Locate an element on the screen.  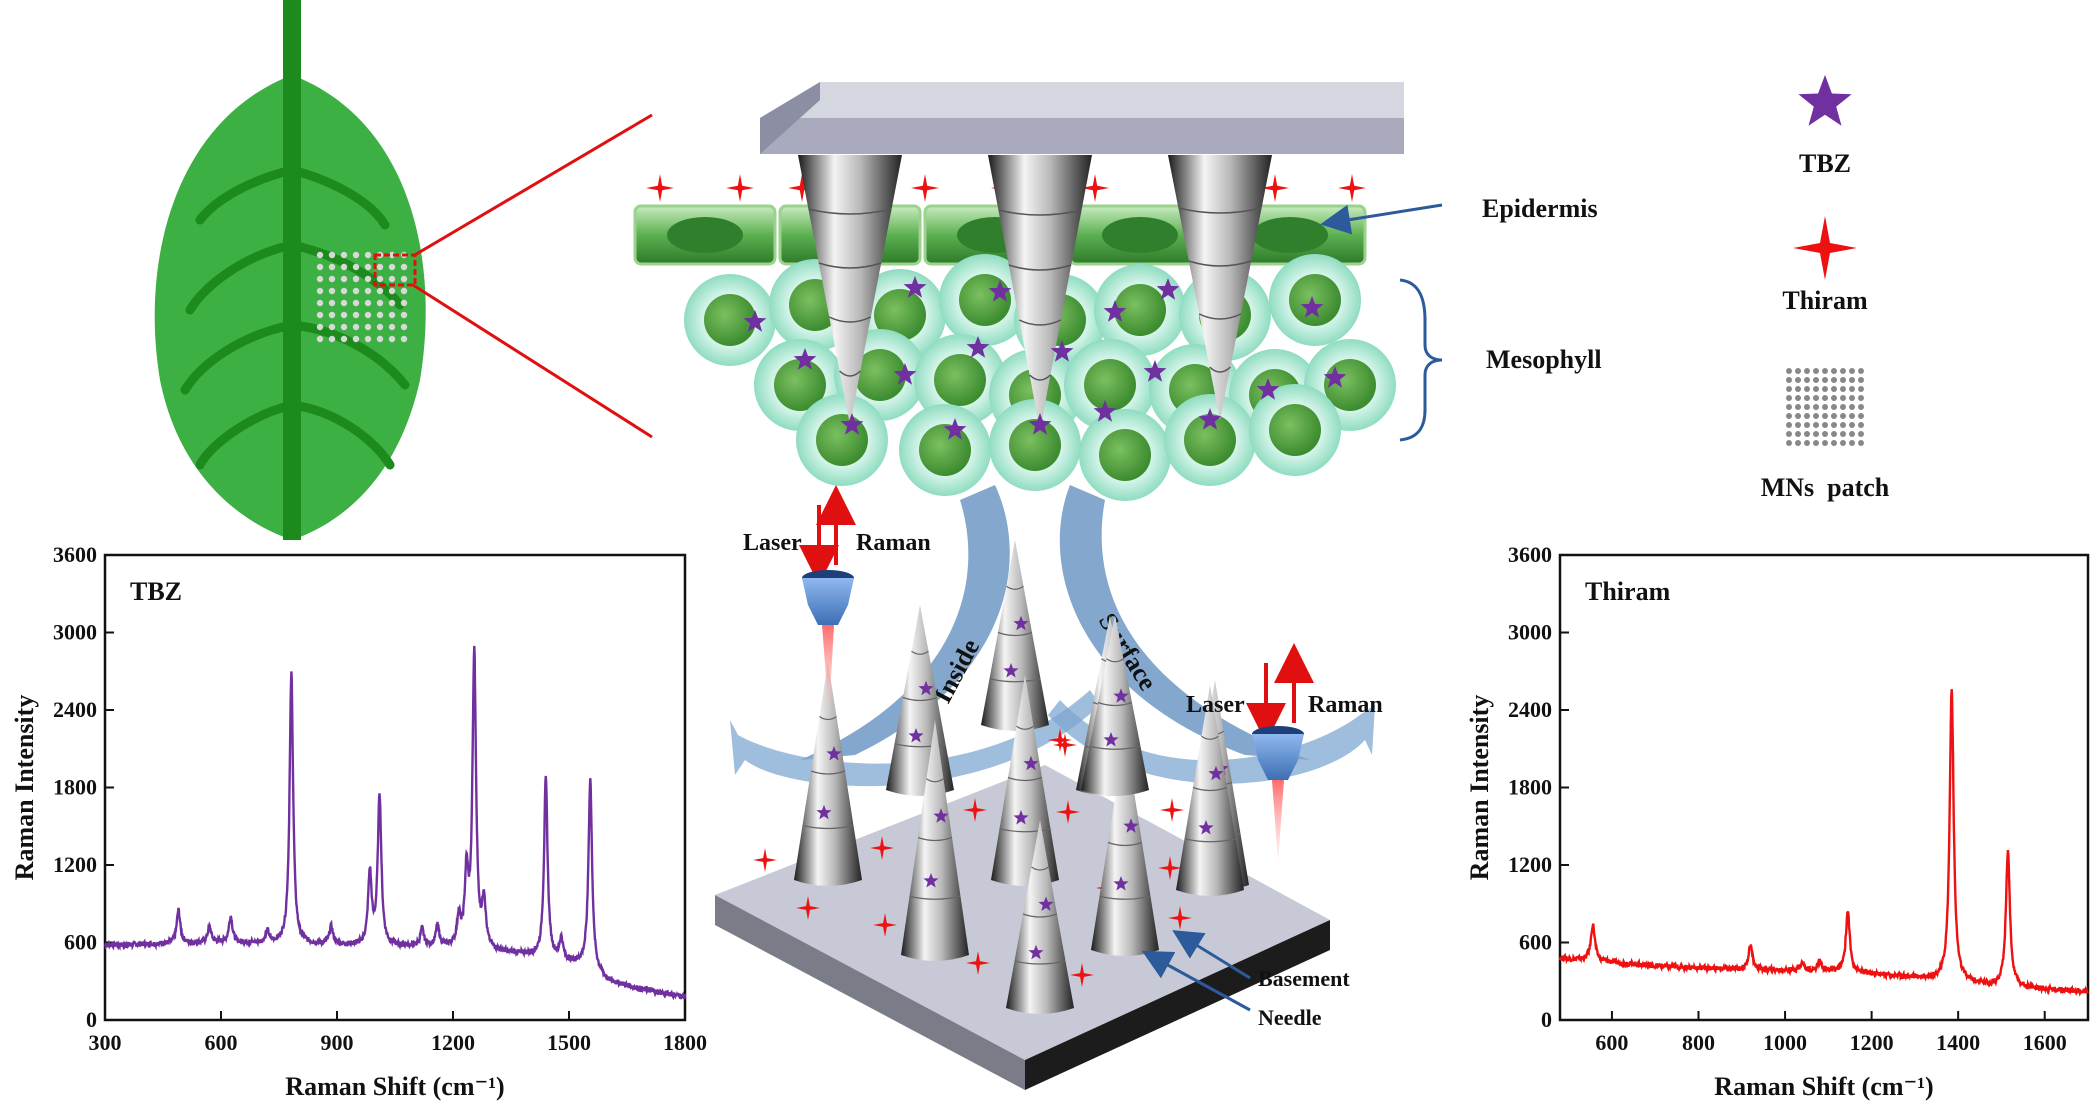
basement-left-side is located at coordinates (870, 992).